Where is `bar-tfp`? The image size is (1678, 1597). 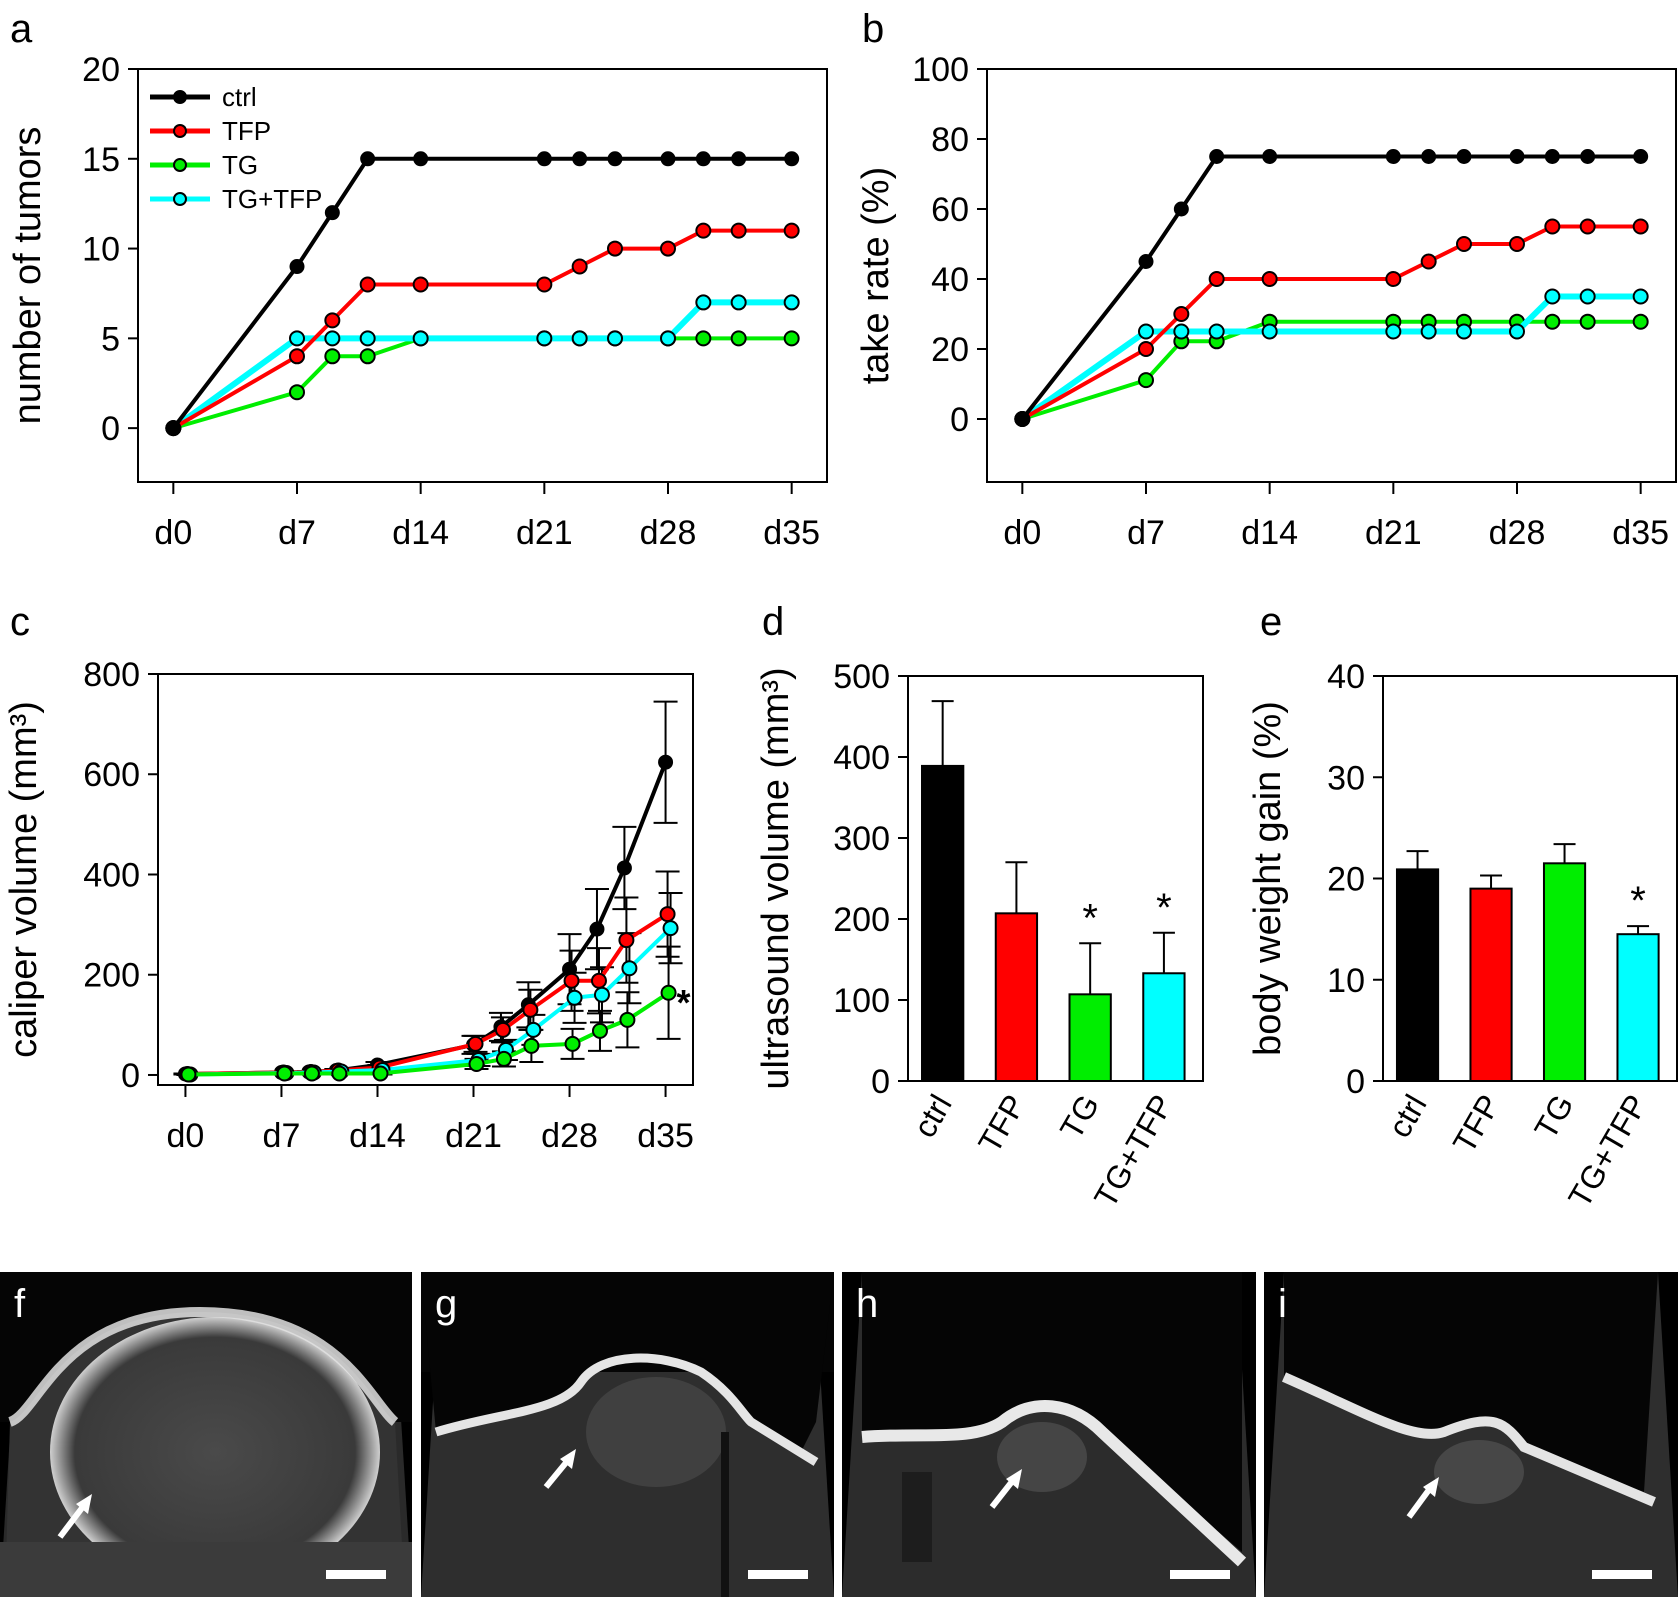
bar-tfp is located at coordinates (1491, 984).